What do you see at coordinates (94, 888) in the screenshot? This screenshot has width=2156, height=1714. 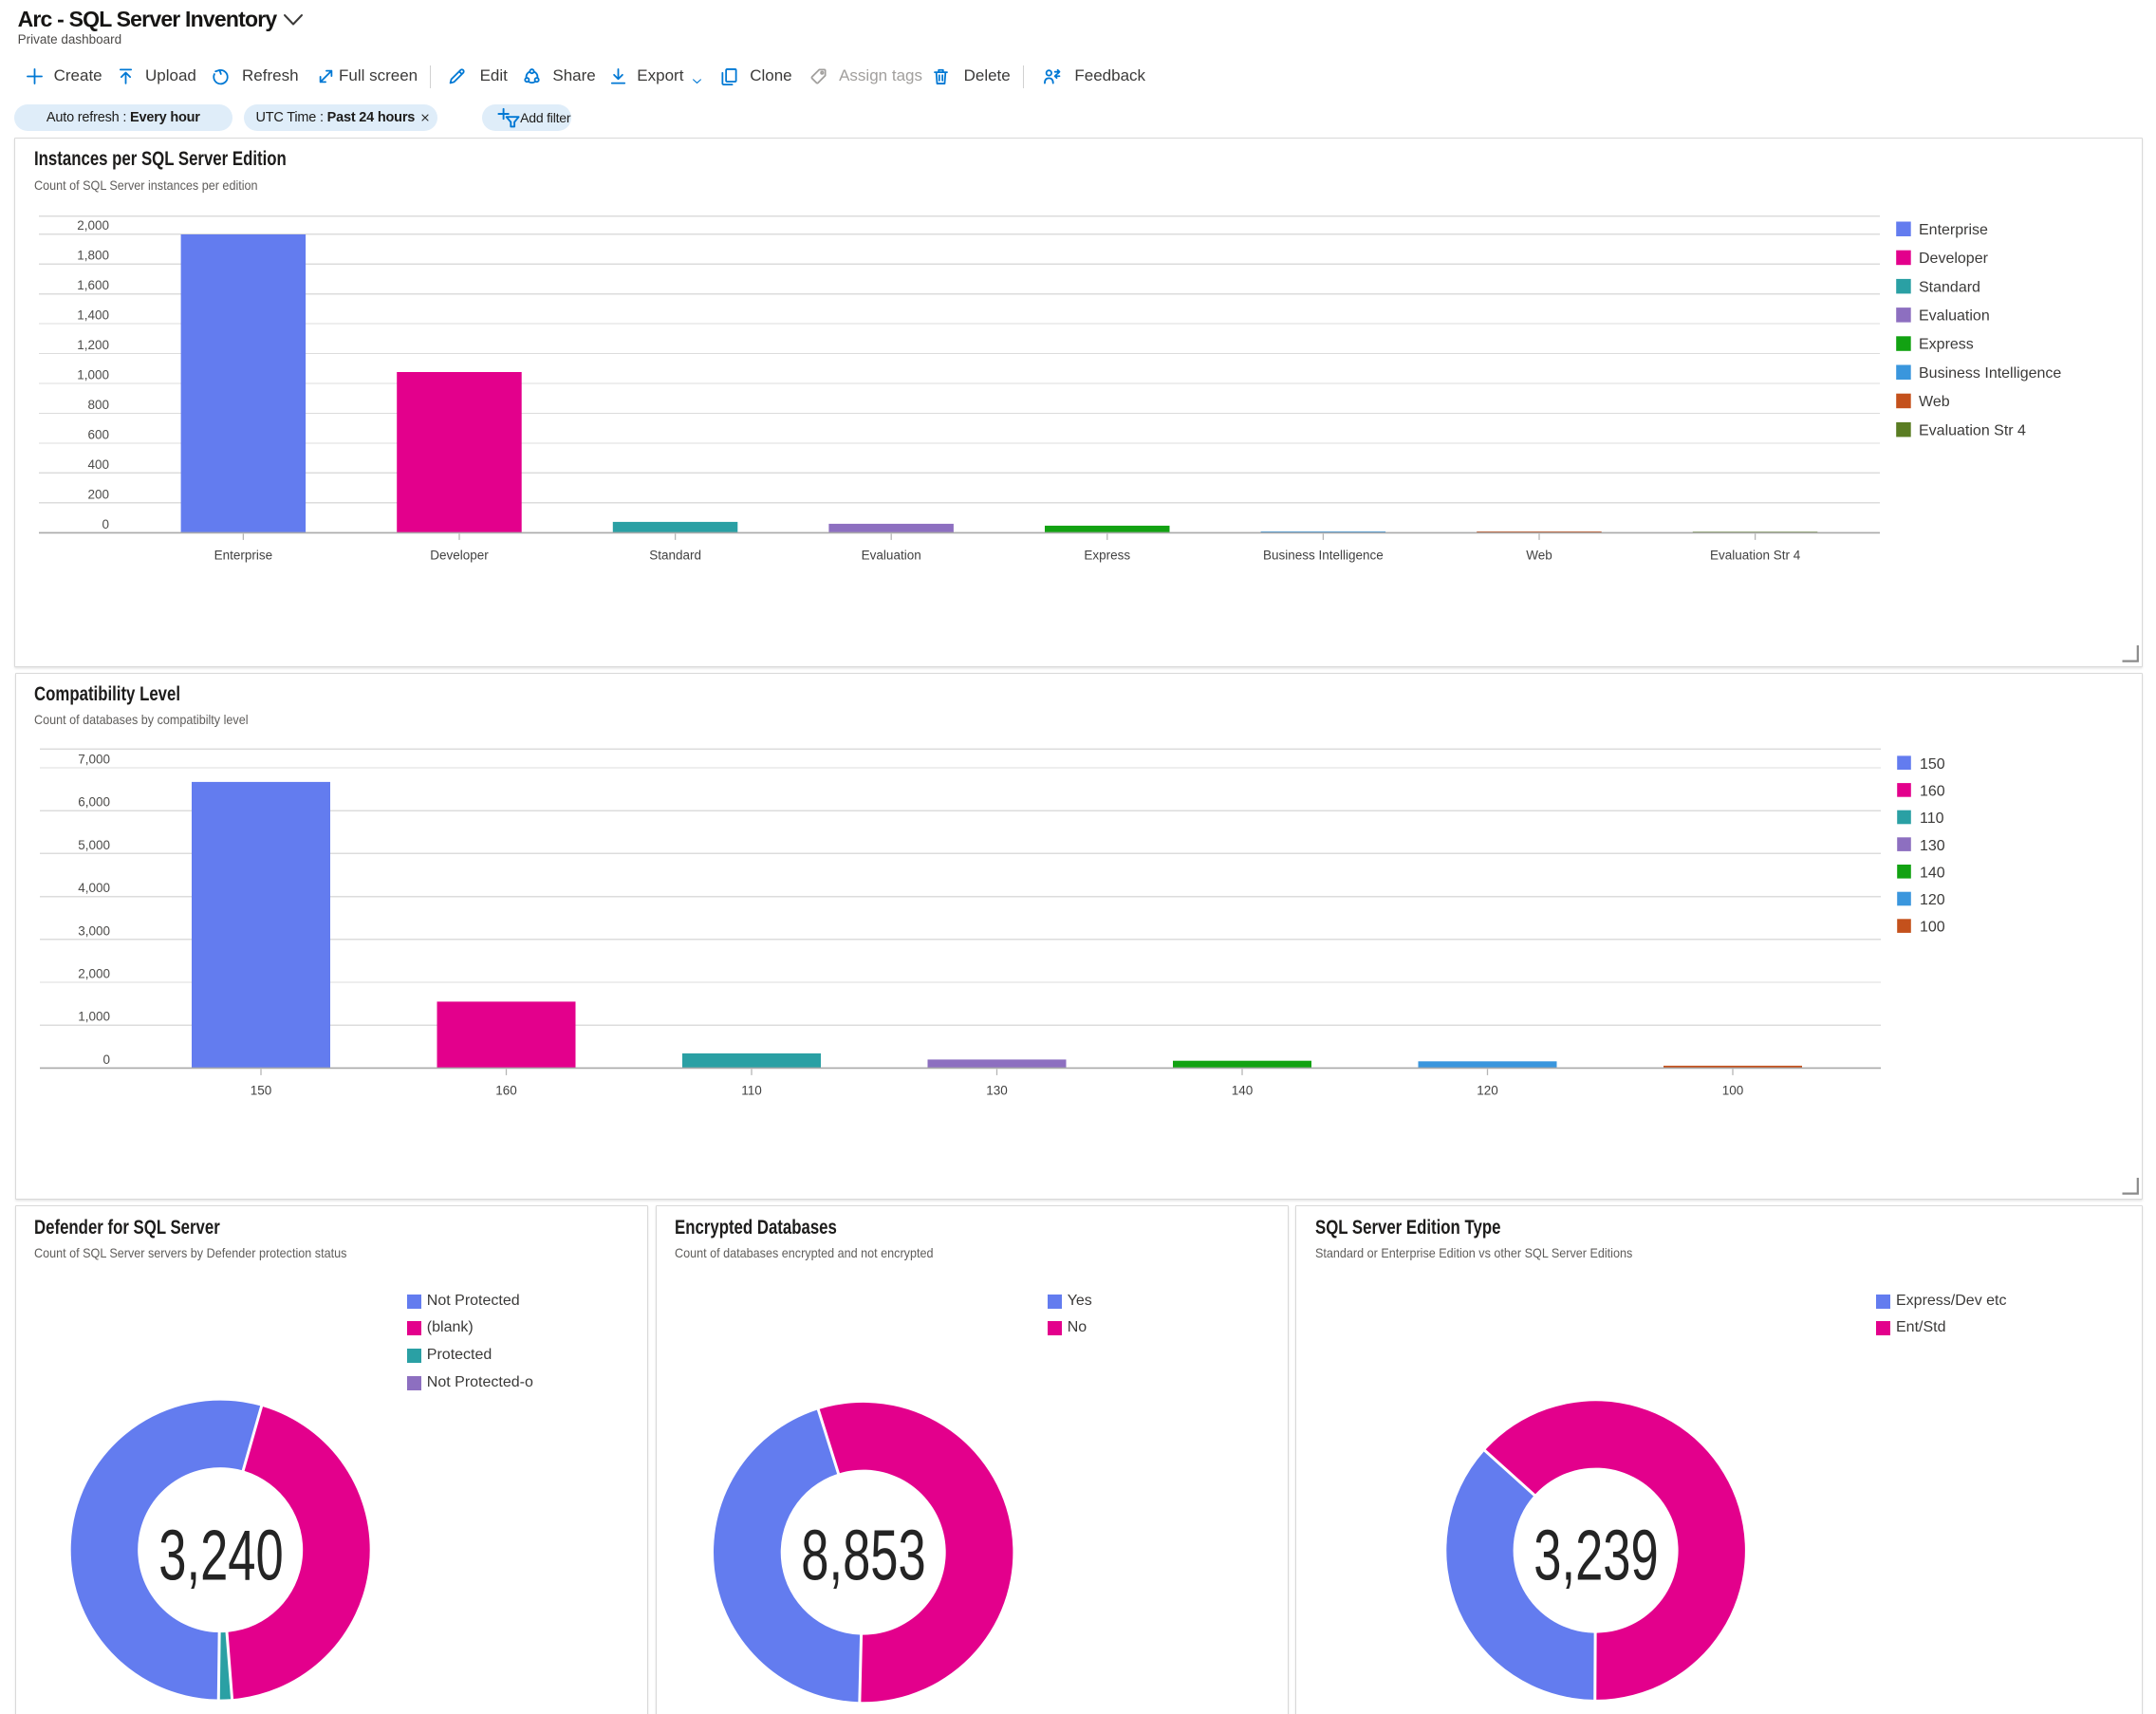 I see `svg-text: 4,000` at bounding box center [94, 888].